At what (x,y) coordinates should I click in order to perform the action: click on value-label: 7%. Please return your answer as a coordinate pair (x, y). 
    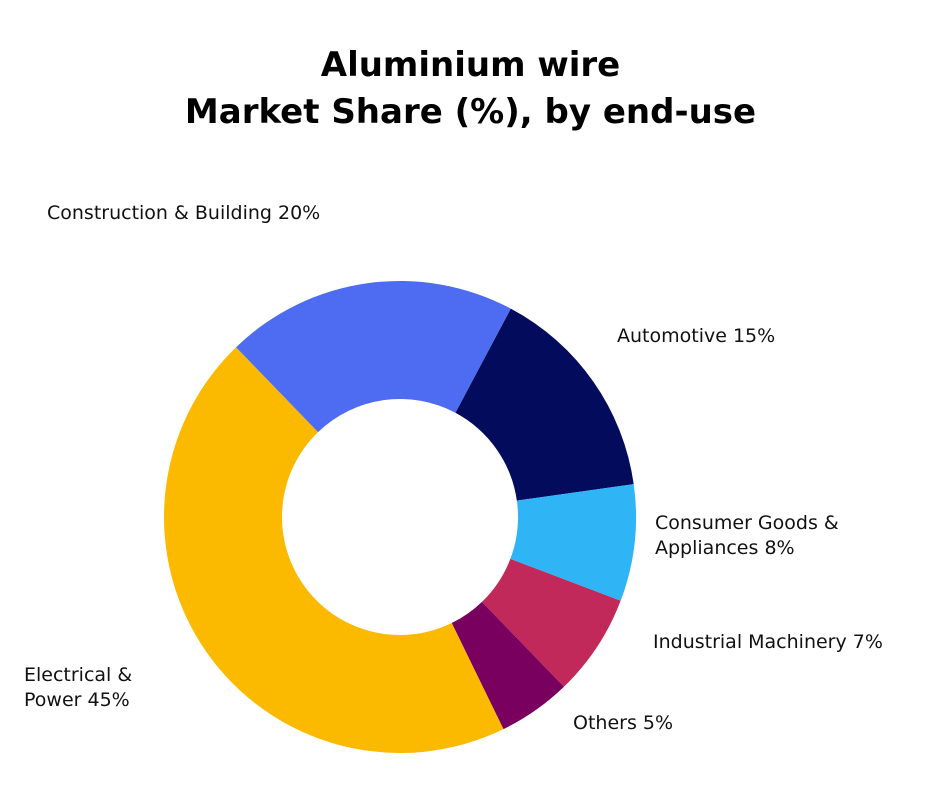
    Looking at the image, I should click on (867, 642).